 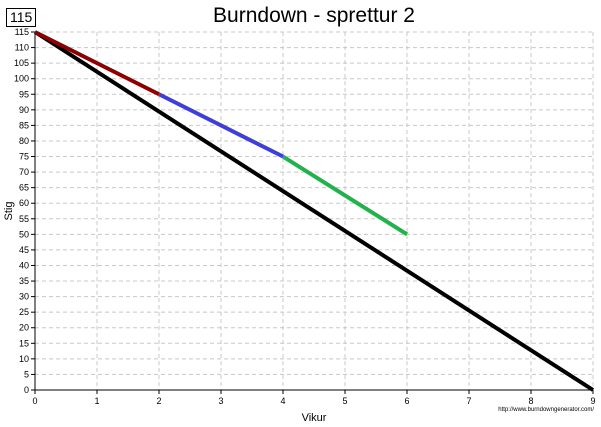 What do you see at coordinates (592, 401) in the screenshot?
I see `x-tick-label: 9` at bounding box center [592, 401].